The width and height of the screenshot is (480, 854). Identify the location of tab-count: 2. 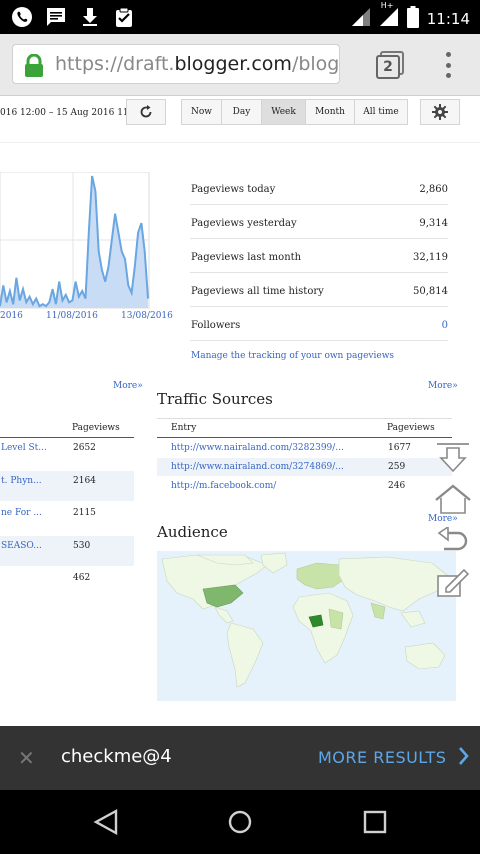
(388, 67).